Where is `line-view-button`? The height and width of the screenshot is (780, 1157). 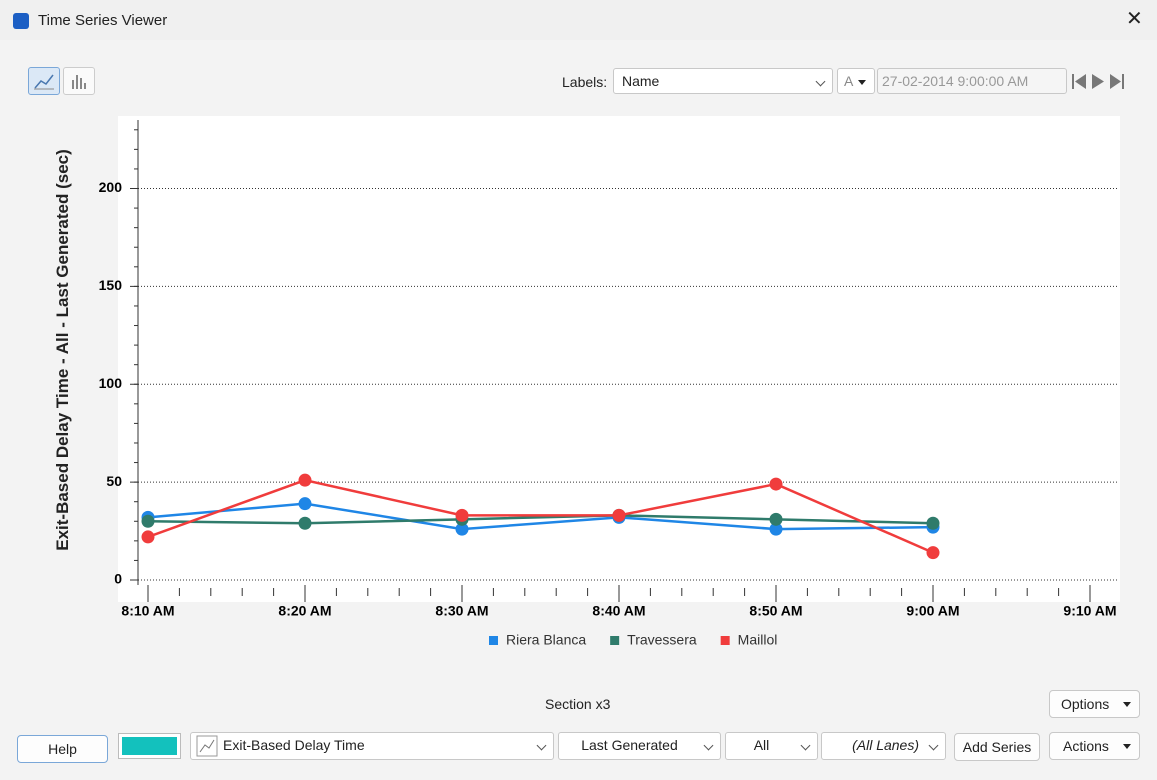 line-view-button is located at coordinates (44, 81).